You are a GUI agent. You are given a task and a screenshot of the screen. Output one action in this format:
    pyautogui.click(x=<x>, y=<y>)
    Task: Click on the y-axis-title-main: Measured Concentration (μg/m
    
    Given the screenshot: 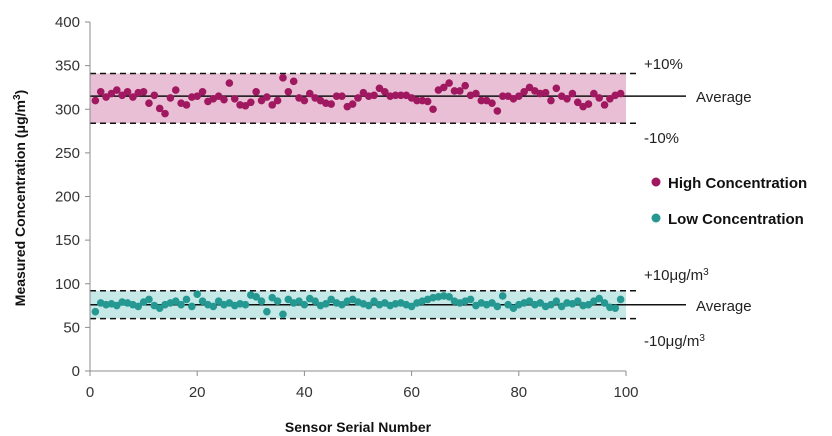 What is the action you would take?
    pyautogui.click(x=20, y=203)
    